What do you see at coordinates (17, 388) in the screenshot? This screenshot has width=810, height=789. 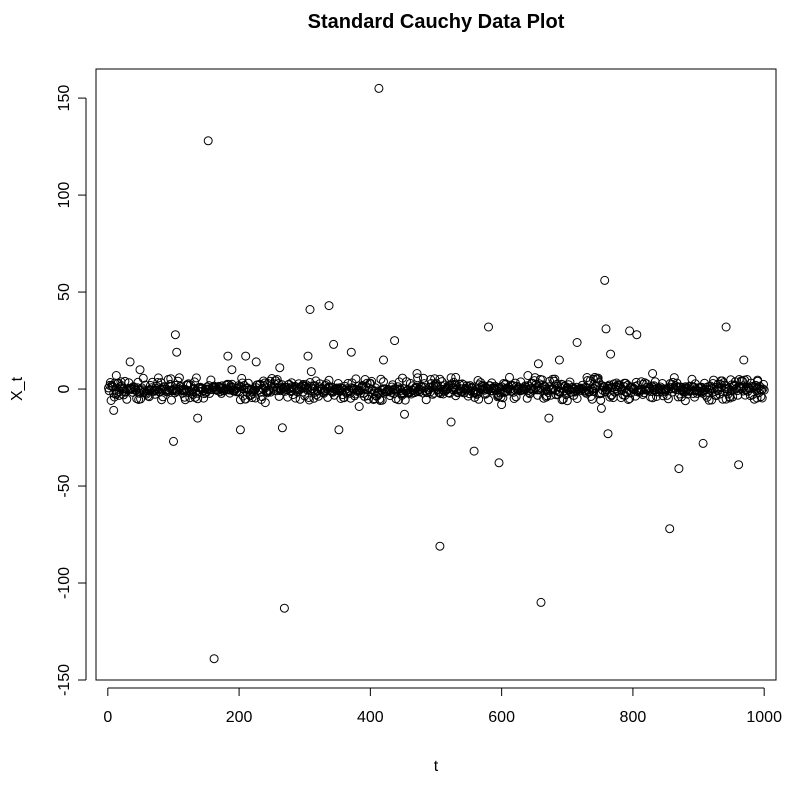 I see `y-axis-label: X_t` at bounding box center [17, 388].